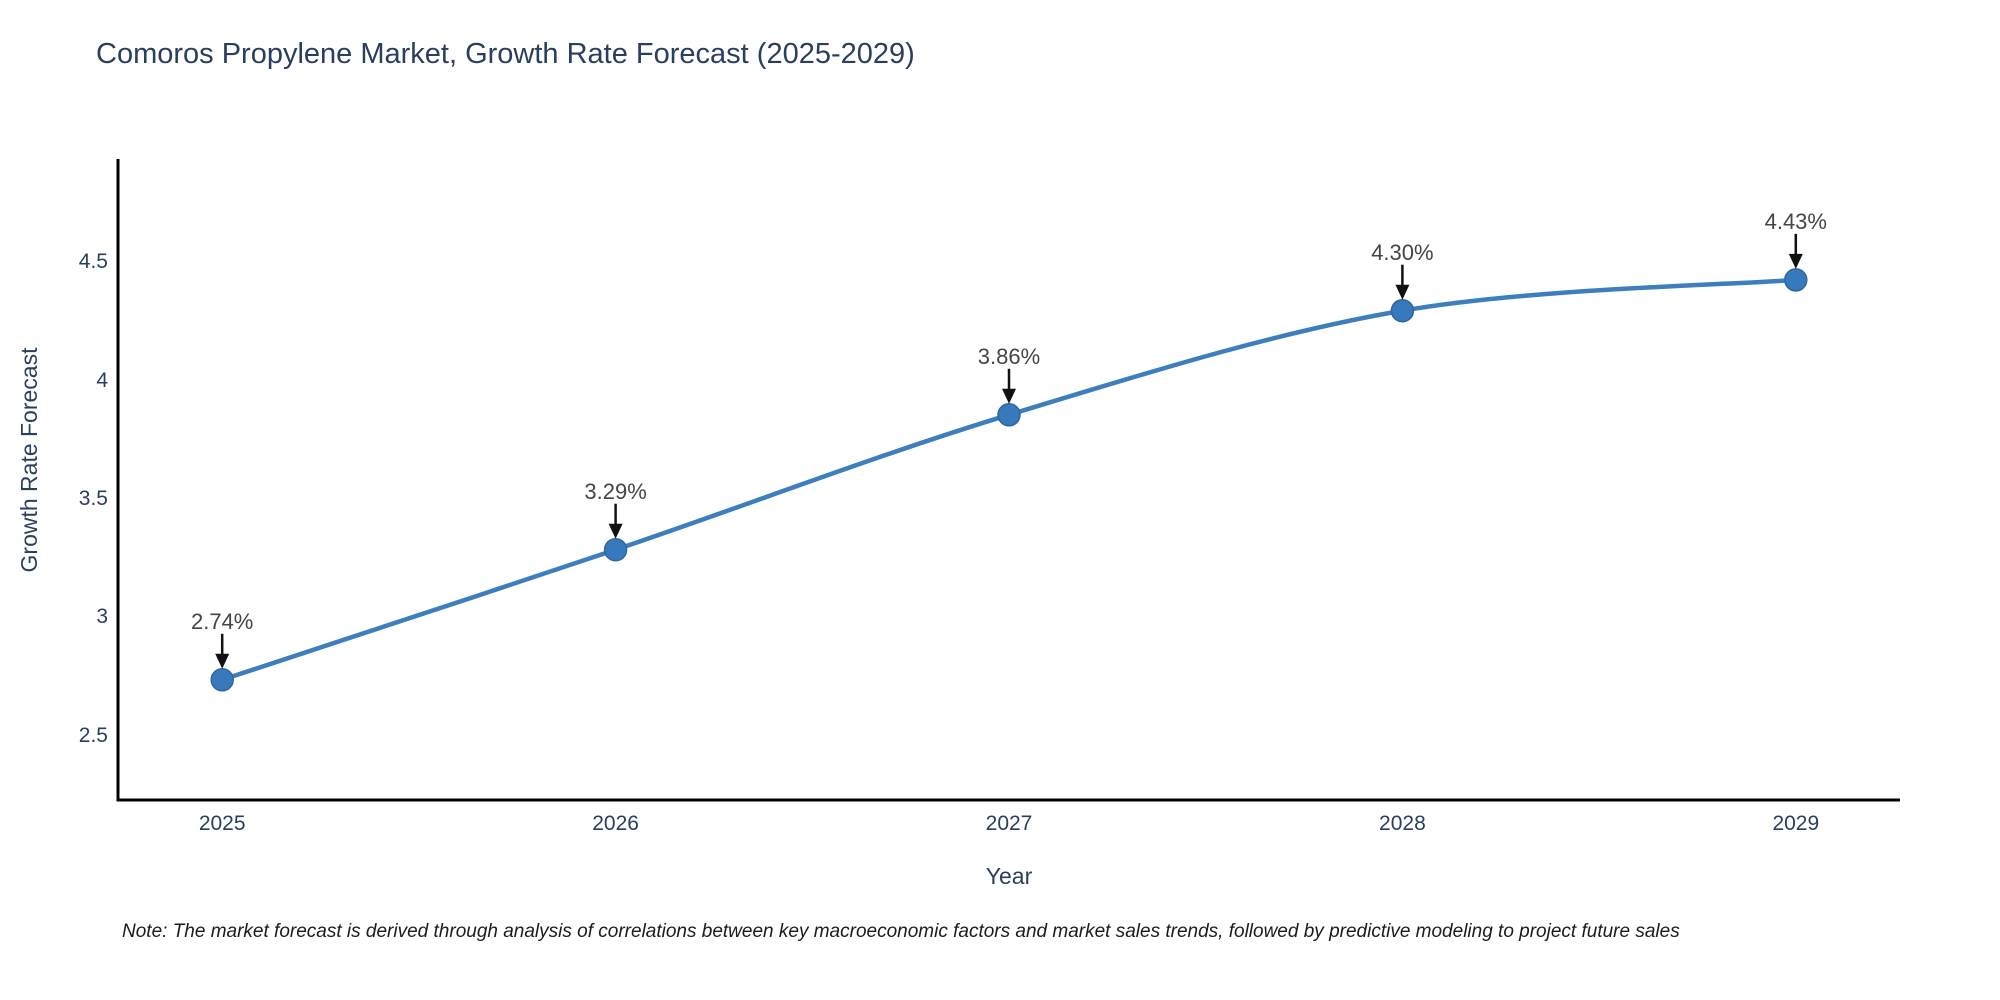 The image size is (2000, 1000). What do you see at coordinates (1402, 823) in the screenshot?
I see `x-tick-label: 2028` at bounding box center [1402, 823].